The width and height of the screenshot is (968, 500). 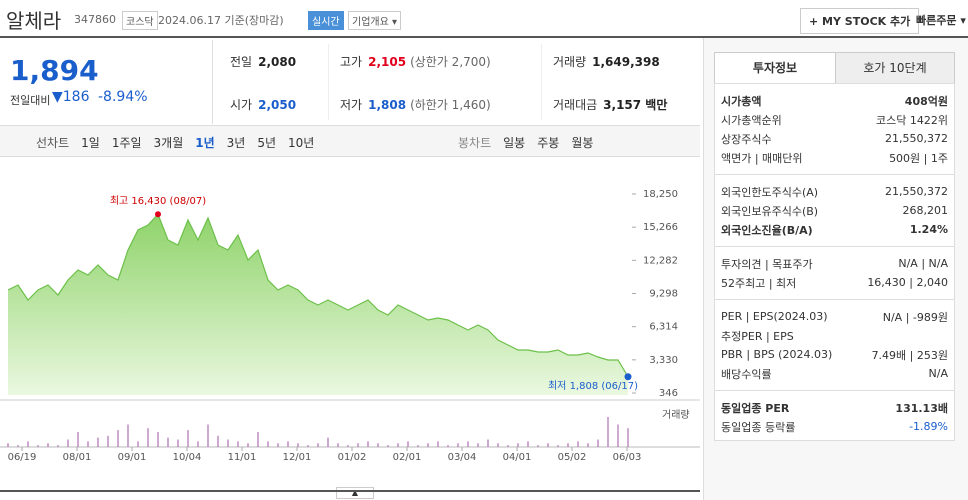 What do you see at coordinates (30, 100) in the screenshot?
I see `change-label: 전일대비` at bounding box center [30, 100].